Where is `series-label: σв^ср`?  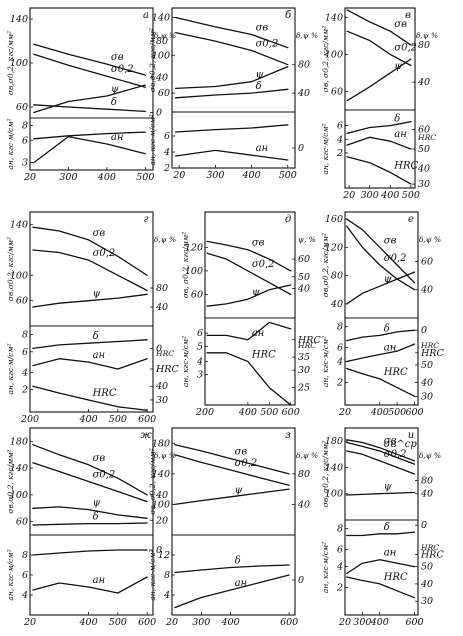 series-label: σв^ср is located at coordinates (401, 444).